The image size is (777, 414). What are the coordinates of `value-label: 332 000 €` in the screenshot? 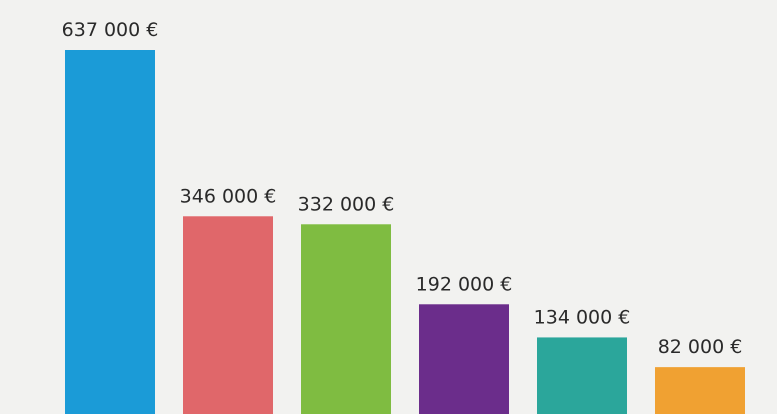 It's located at (346, 204).